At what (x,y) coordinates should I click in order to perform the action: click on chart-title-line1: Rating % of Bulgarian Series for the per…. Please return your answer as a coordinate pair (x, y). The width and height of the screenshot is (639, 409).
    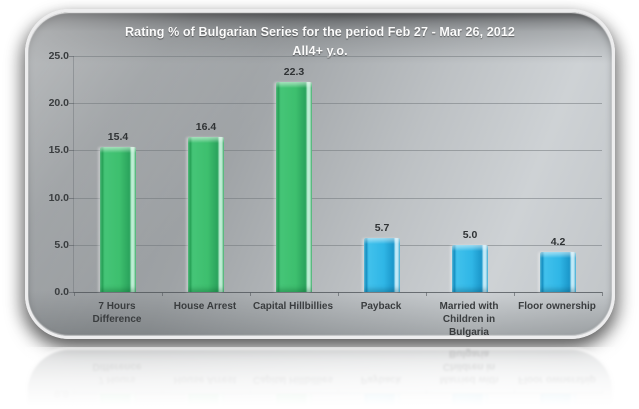
    Looking at the image, I should click on (320, 32).